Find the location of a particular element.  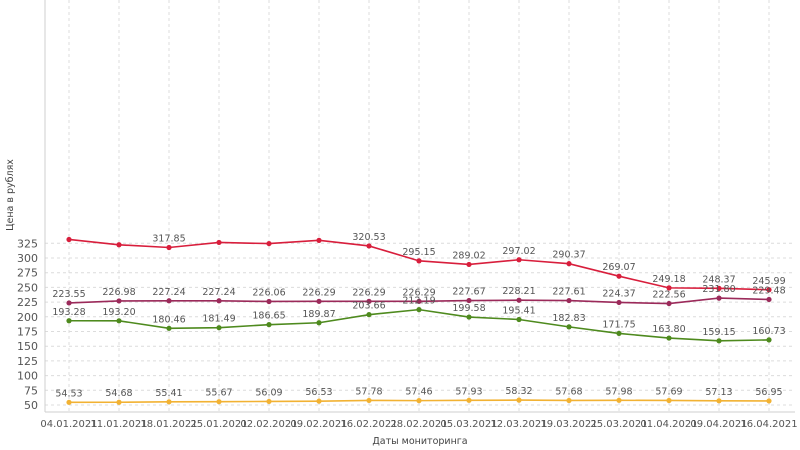

data-label-red: 269.07 is located at coordinates (618, 267).